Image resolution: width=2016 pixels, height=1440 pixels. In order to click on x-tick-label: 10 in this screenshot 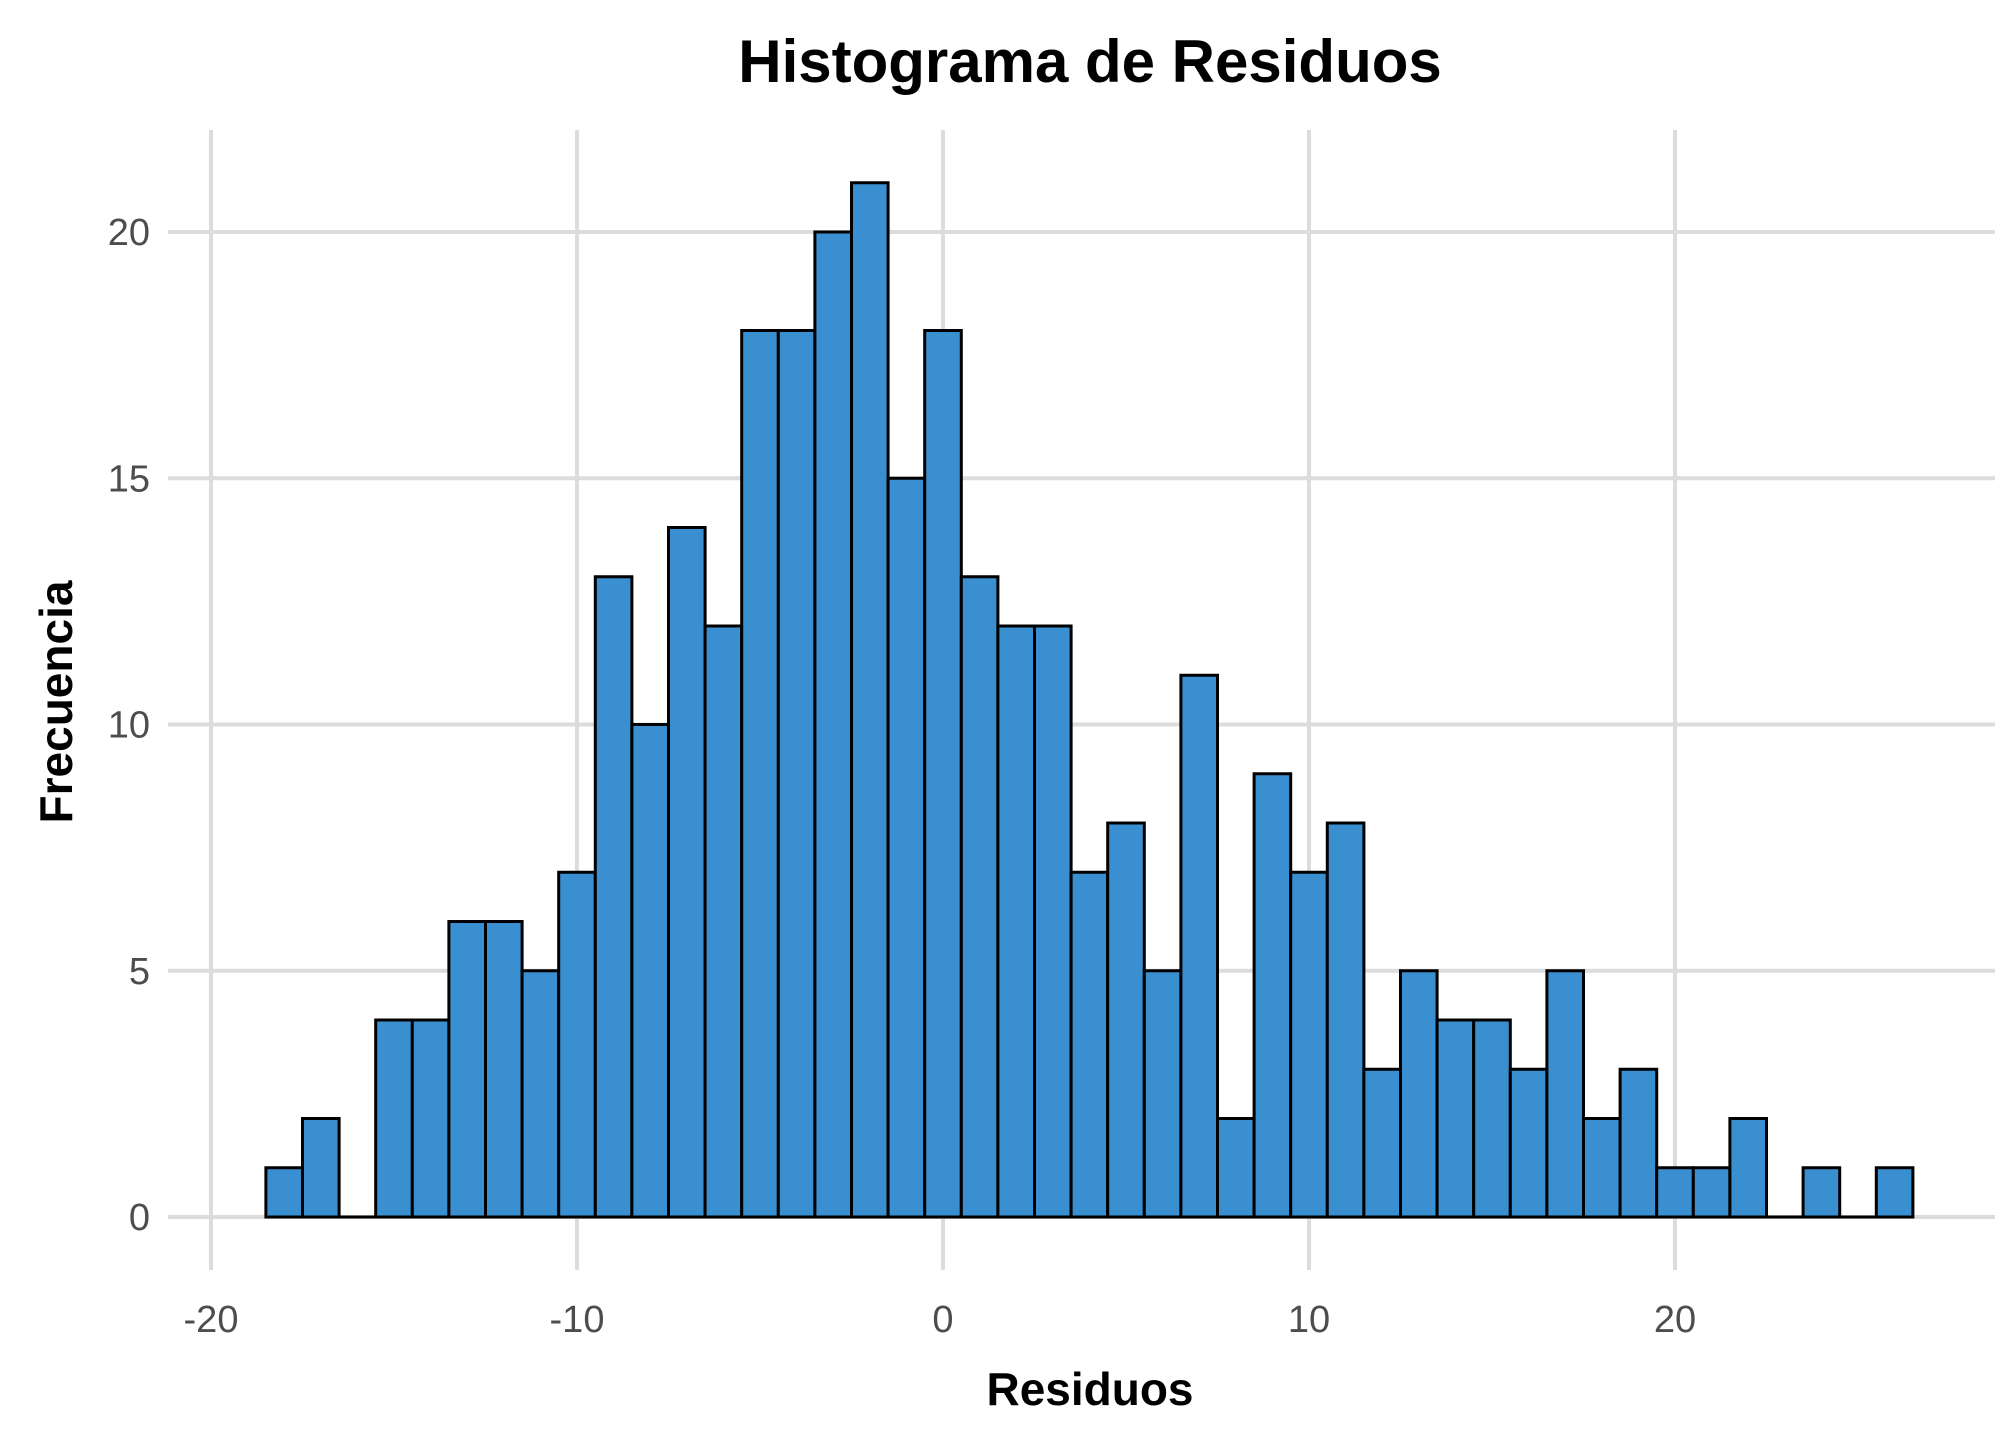, I will do `click(1309, 1320)`.